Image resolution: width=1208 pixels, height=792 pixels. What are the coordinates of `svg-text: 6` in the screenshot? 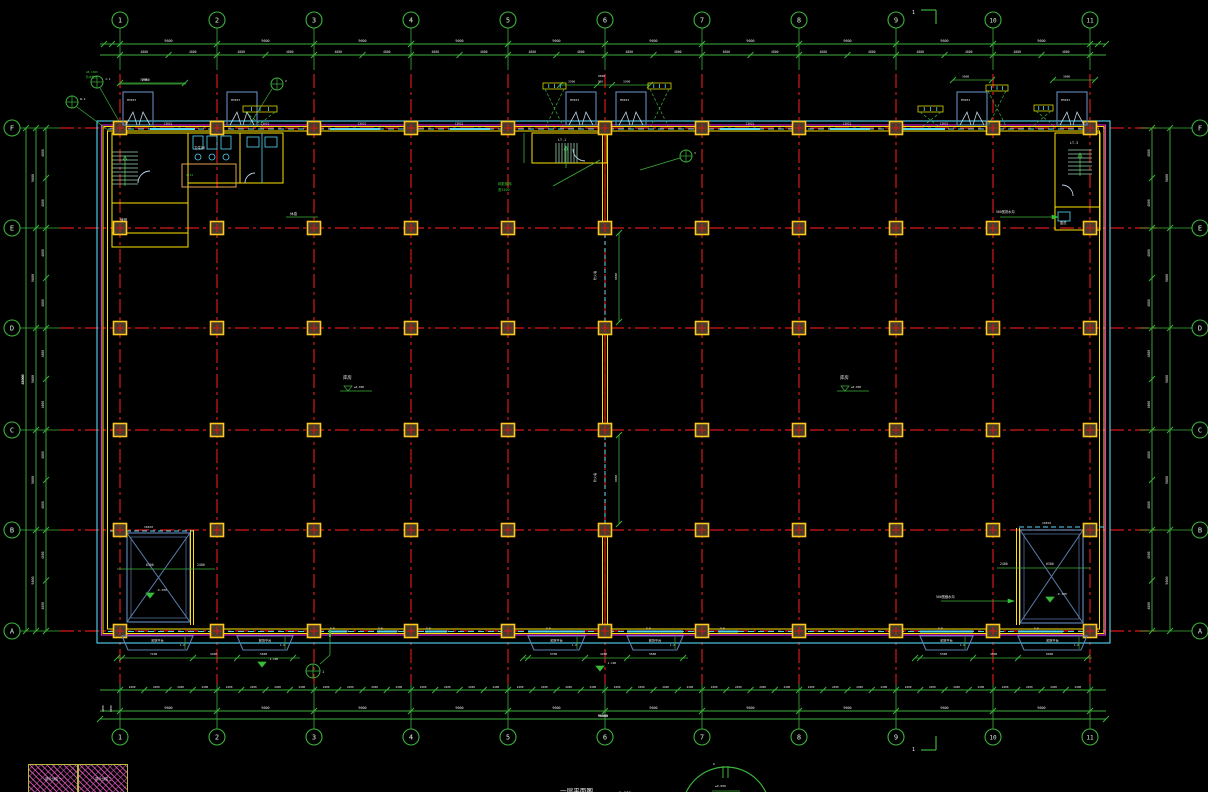 It's located at (605, 21).